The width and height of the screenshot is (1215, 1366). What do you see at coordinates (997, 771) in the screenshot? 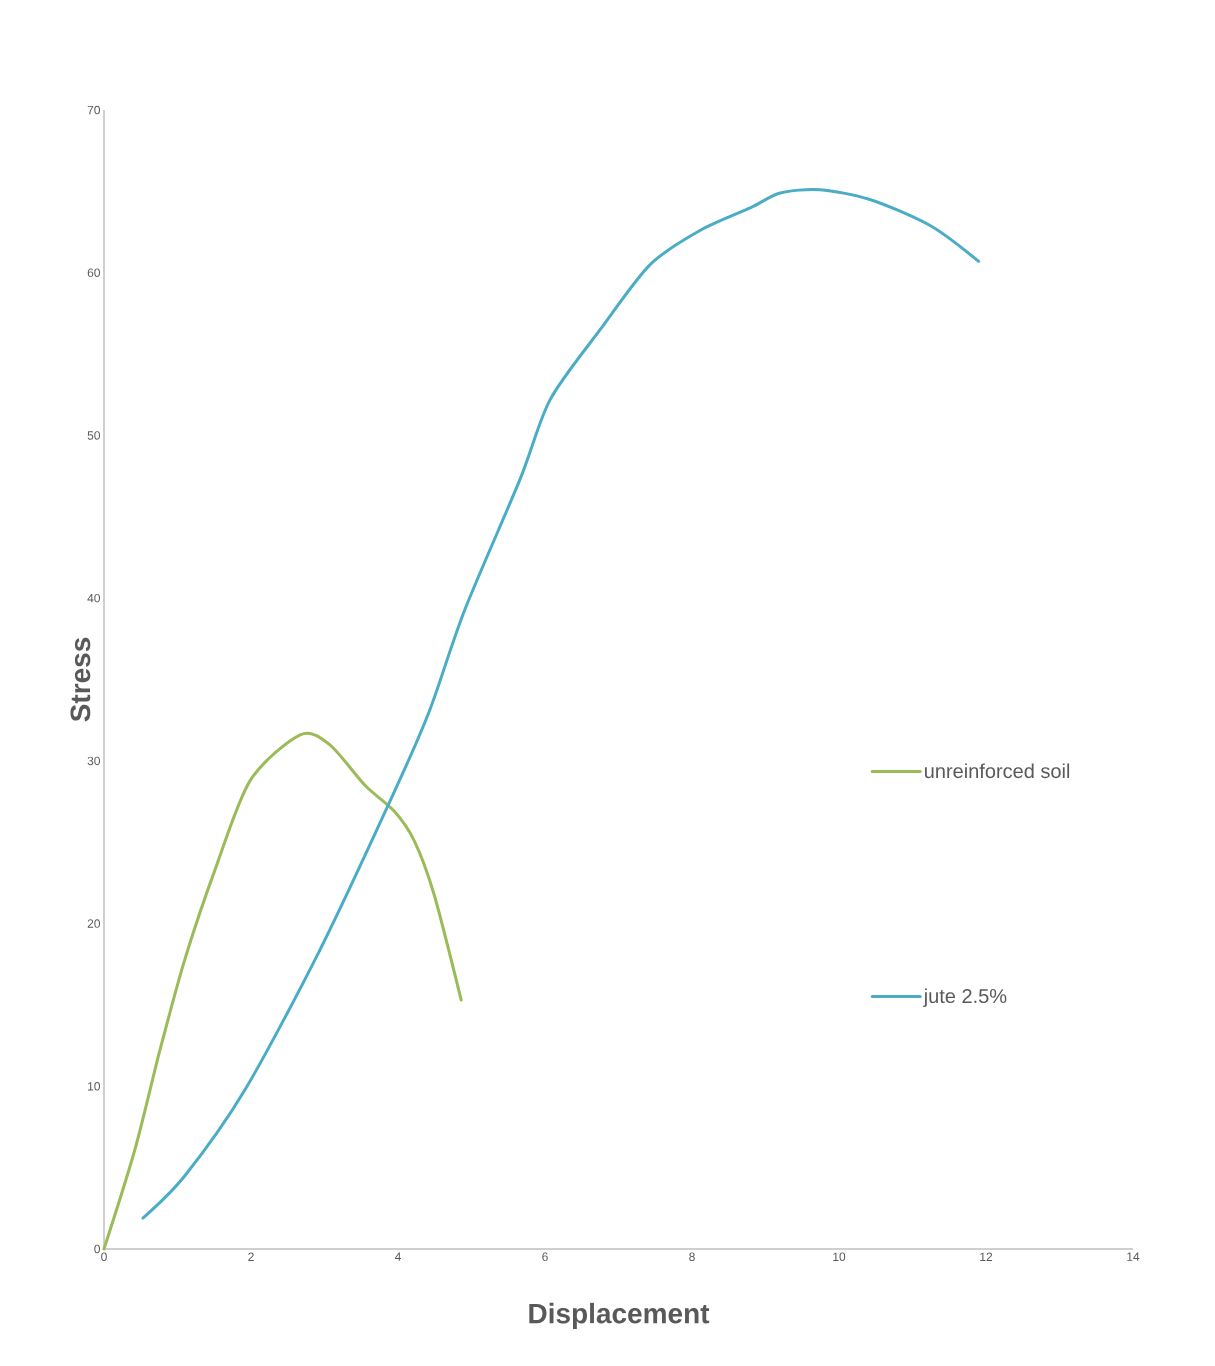
I see `legend-label: unreinforced soil` at bounding box center [997, 771].